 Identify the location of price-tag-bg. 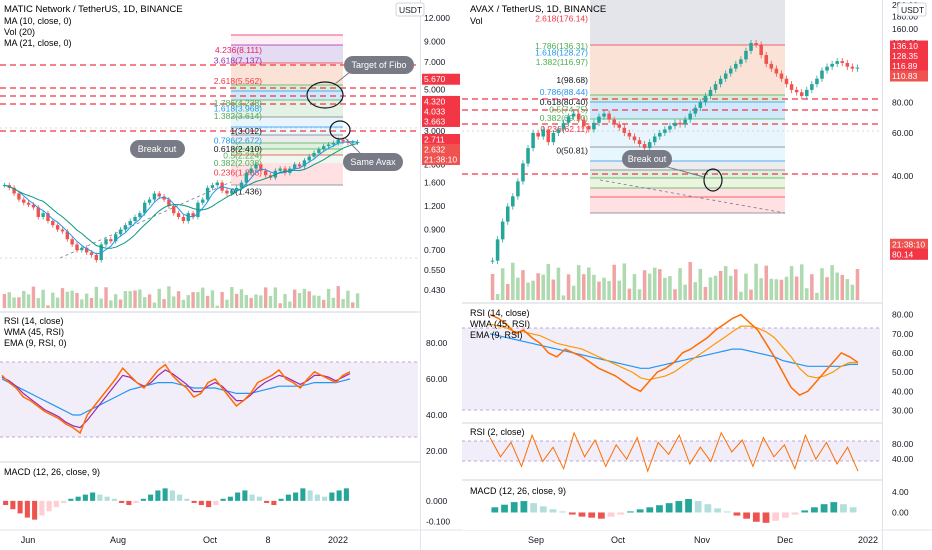
(441, 111).